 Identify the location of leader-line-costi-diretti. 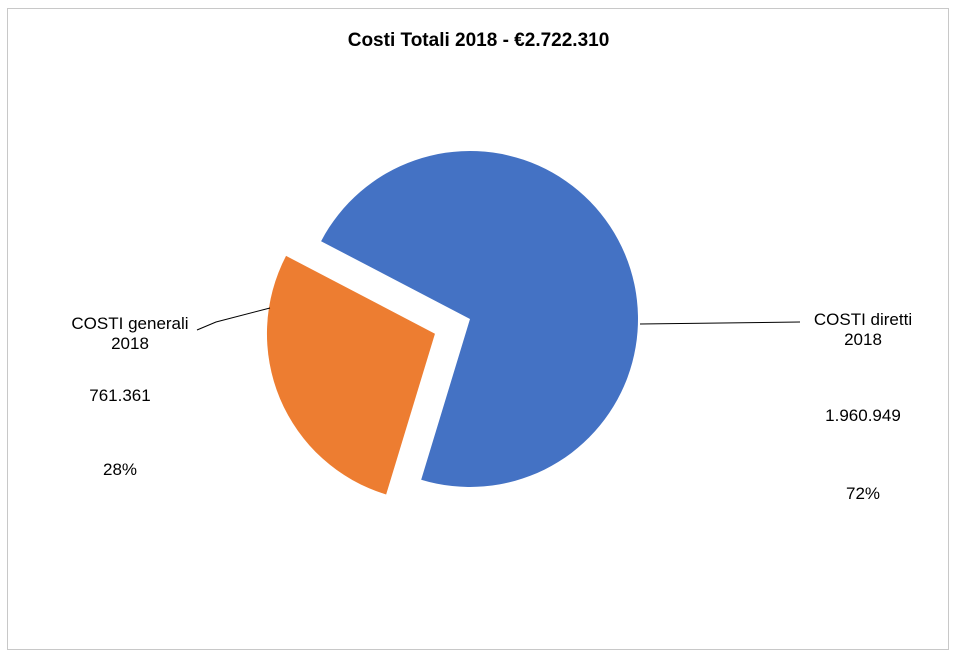
(720, 323).